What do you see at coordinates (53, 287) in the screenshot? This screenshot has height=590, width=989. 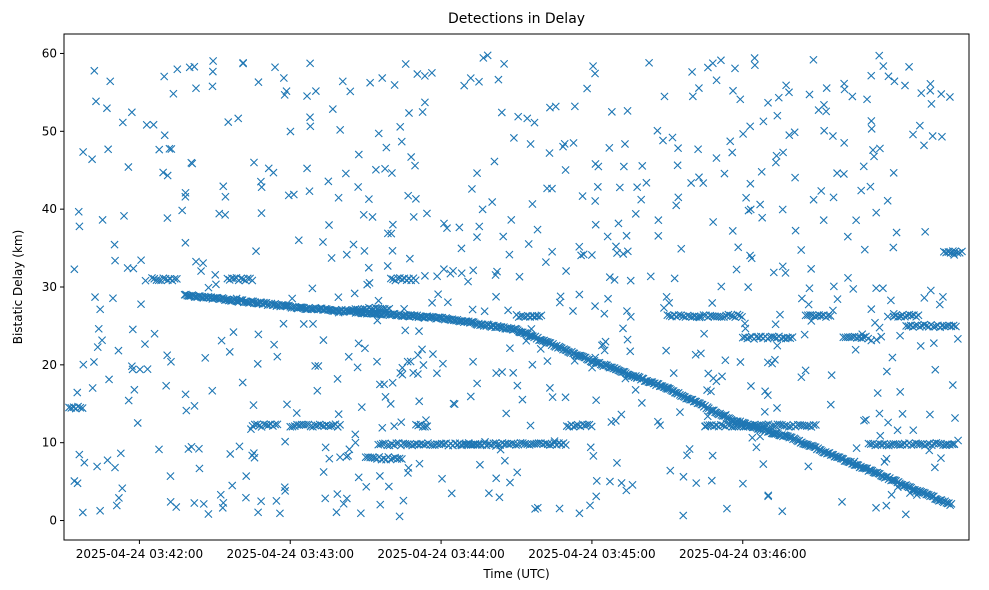 I see `y-axis: 0 10 20 30 40 50 60` at bounding box center [53, 287].